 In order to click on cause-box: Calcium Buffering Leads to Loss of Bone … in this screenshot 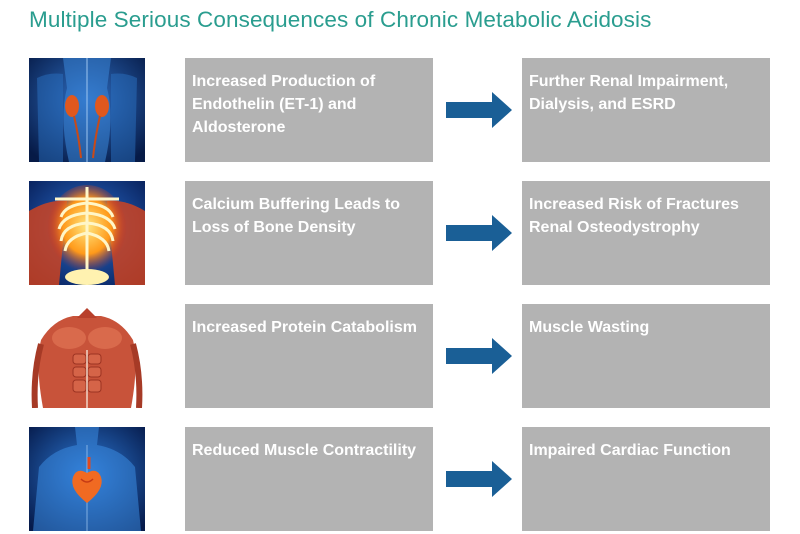, I will do `click(309, 233)`.